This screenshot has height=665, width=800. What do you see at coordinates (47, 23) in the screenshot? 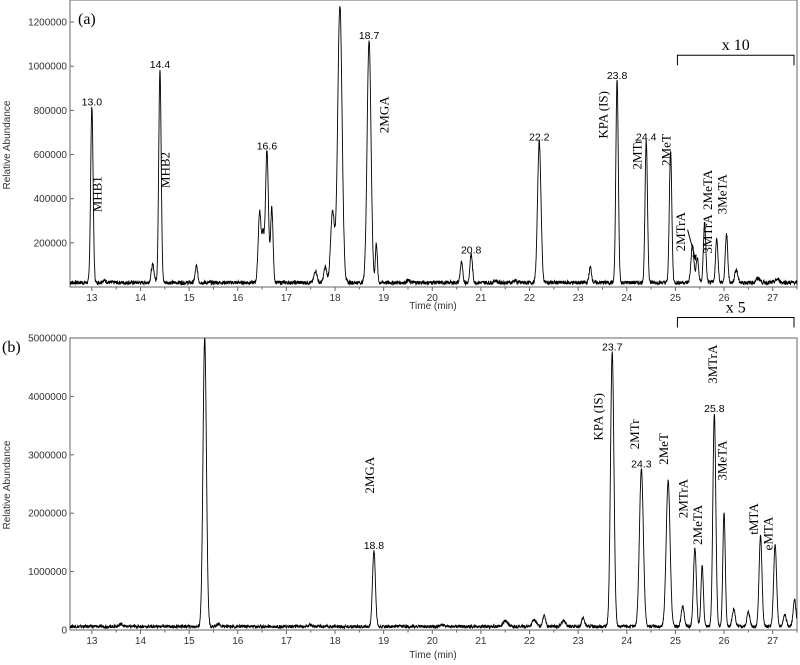
I see `y-tick-label: 1200000` at bounding box center [47, 23].